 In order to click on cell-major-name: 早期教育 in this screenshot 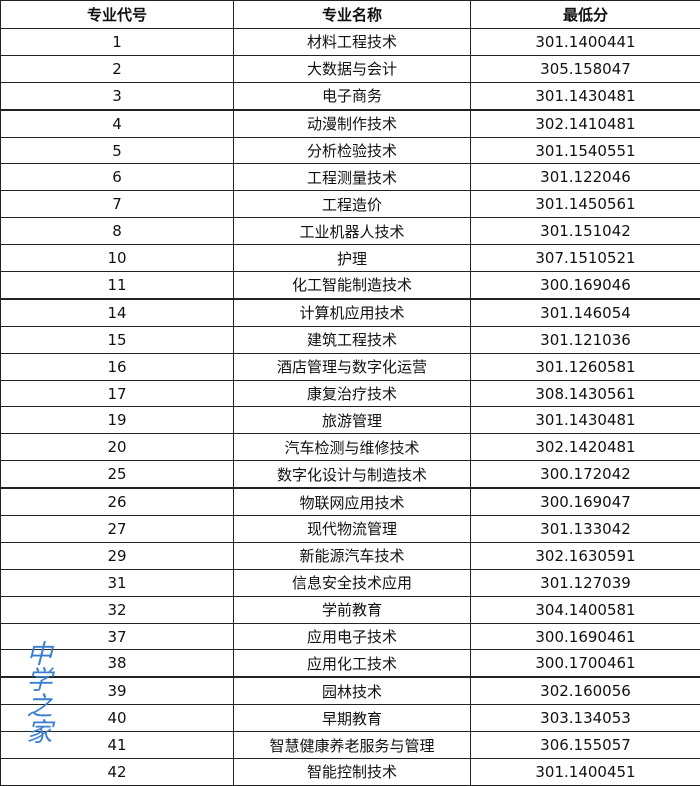, I will do `click(352, 718)`.